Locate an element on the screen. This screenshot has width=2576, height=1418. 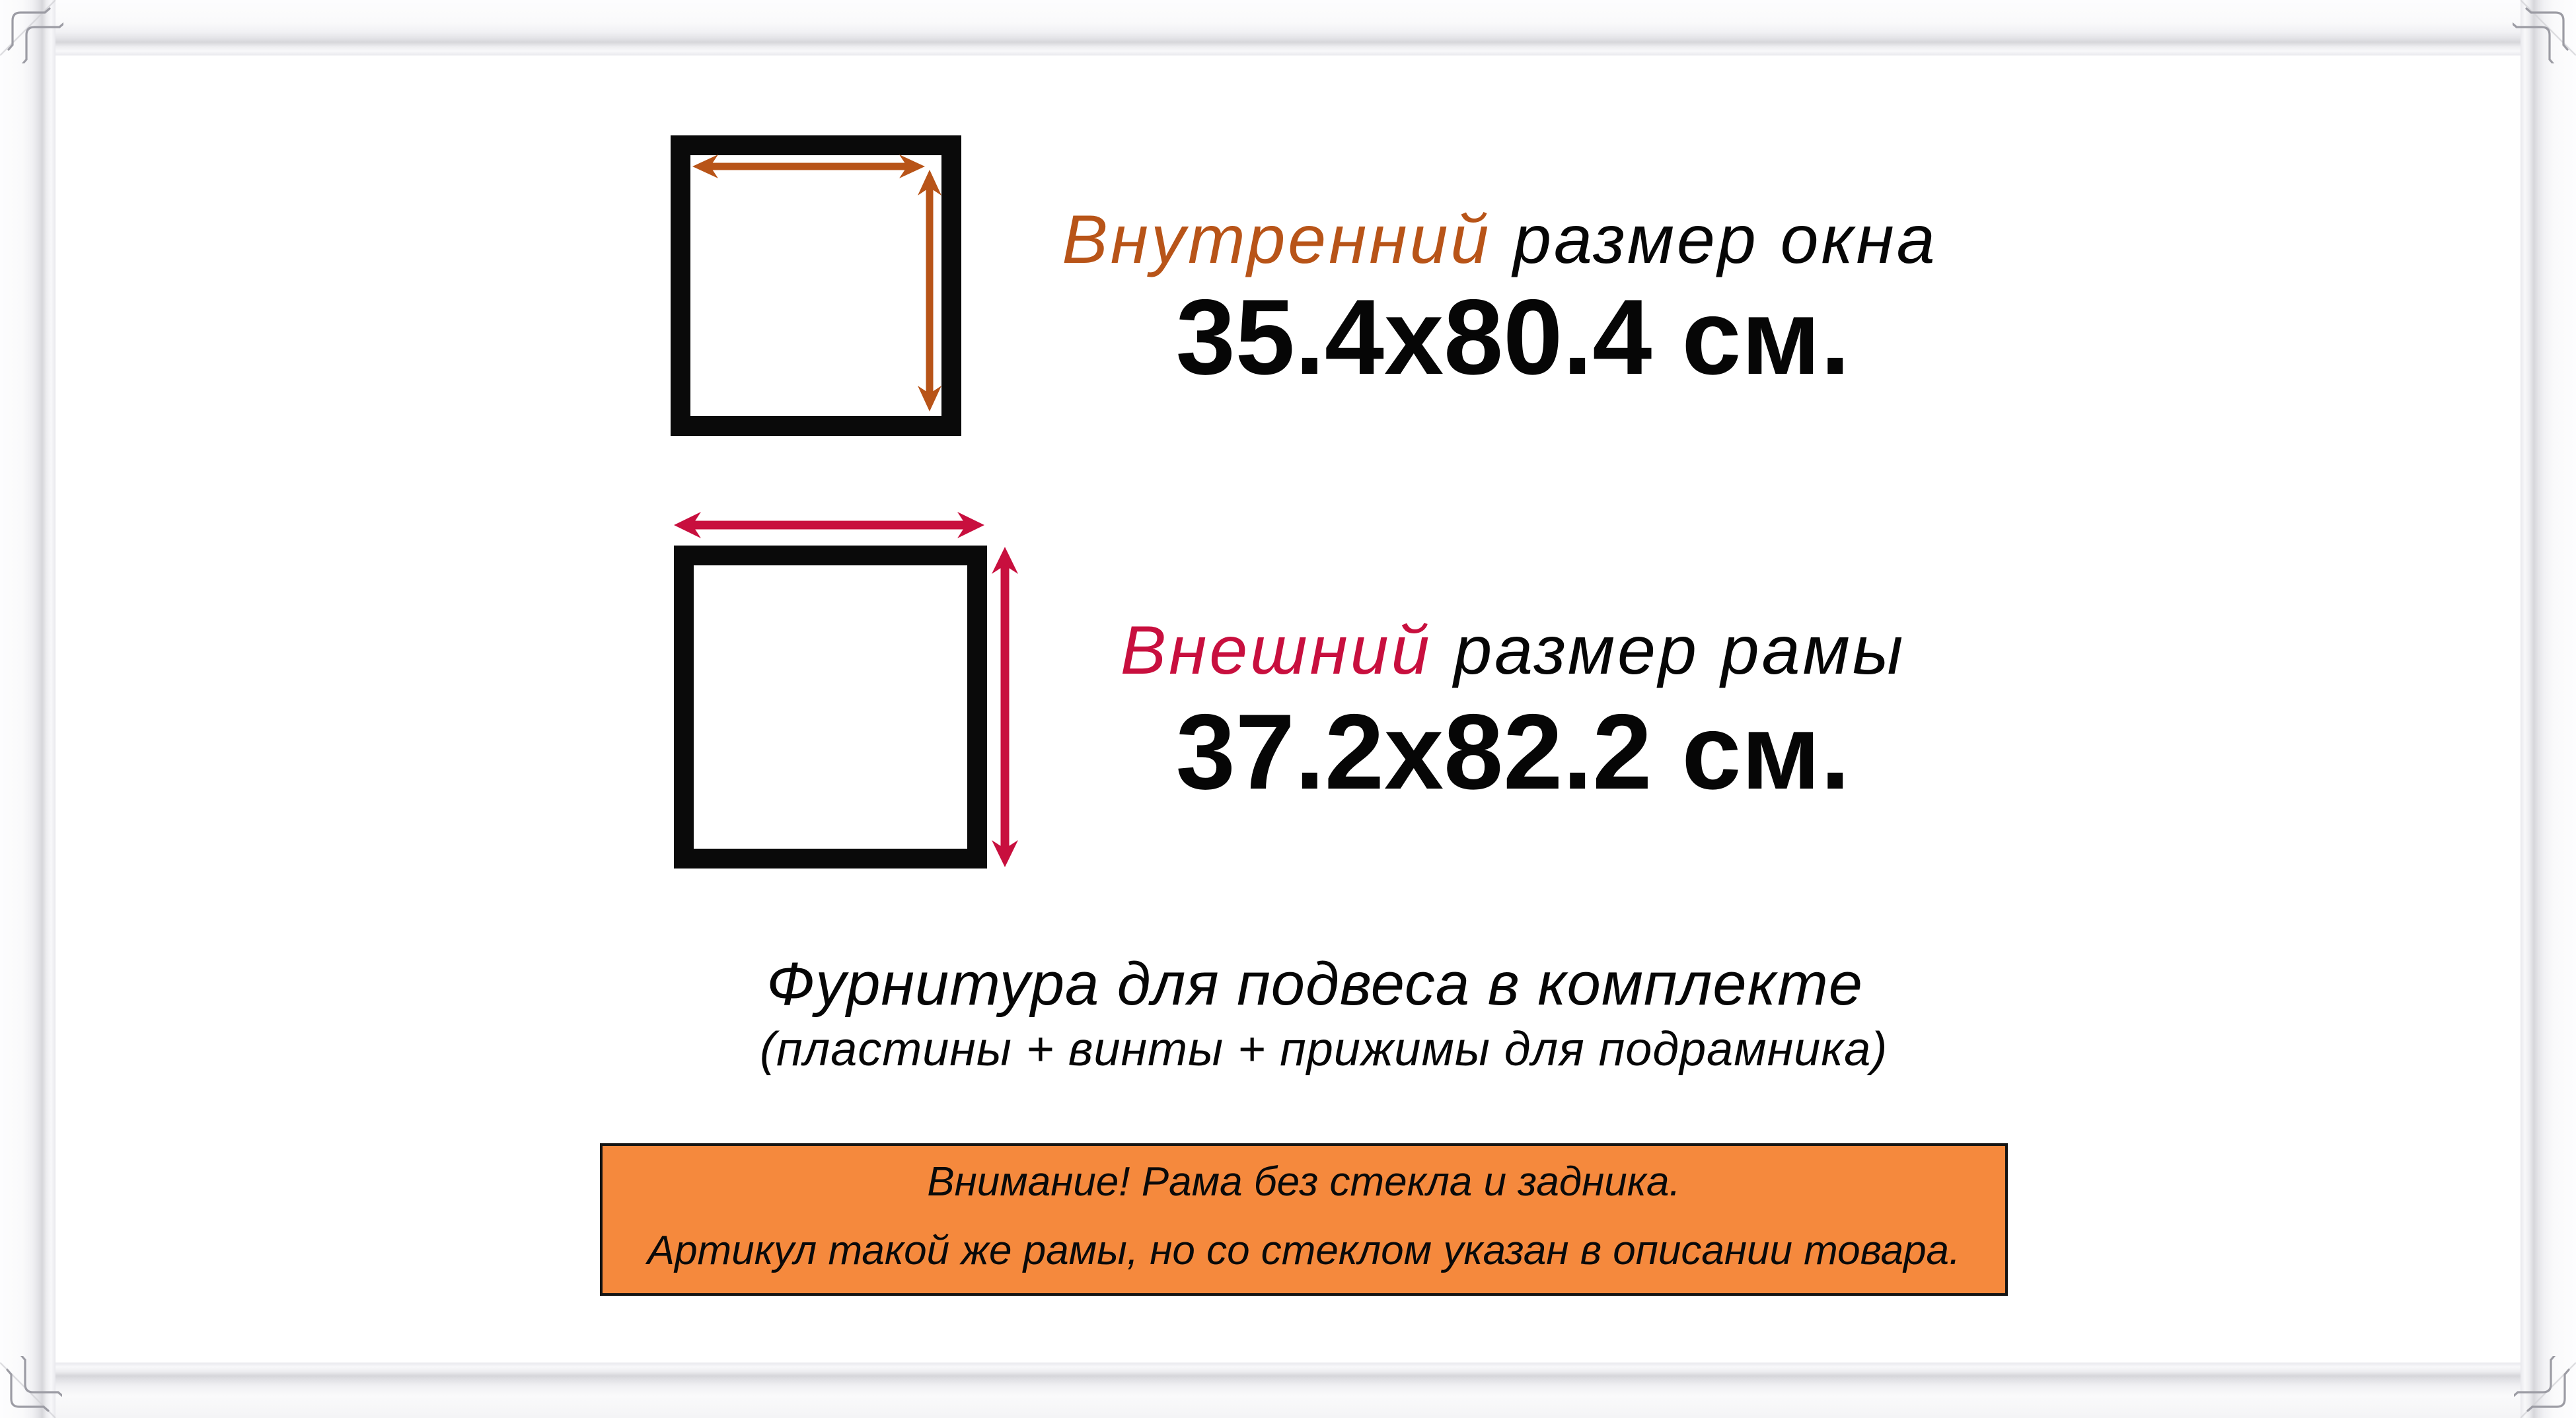
inner-size-label-highlight: Внутренний is located at coordinates (1277, 240).